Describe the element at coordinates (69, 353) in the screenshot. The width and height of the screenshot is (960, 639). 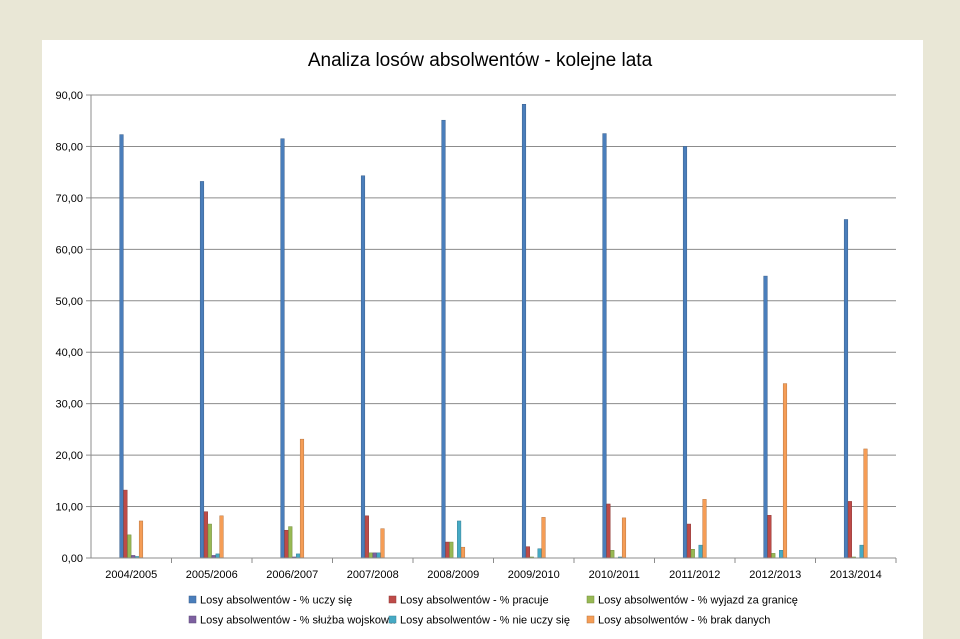
I see `y-tick-label: 40,00` at that location.